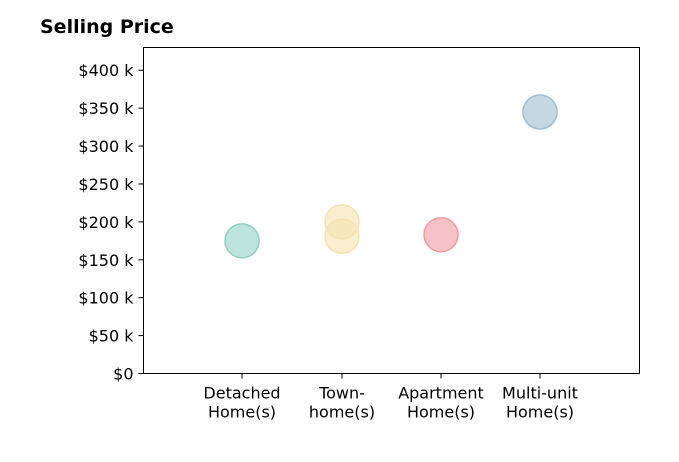  I want to click on y-tick-label: $250 k, so click(106, 184).